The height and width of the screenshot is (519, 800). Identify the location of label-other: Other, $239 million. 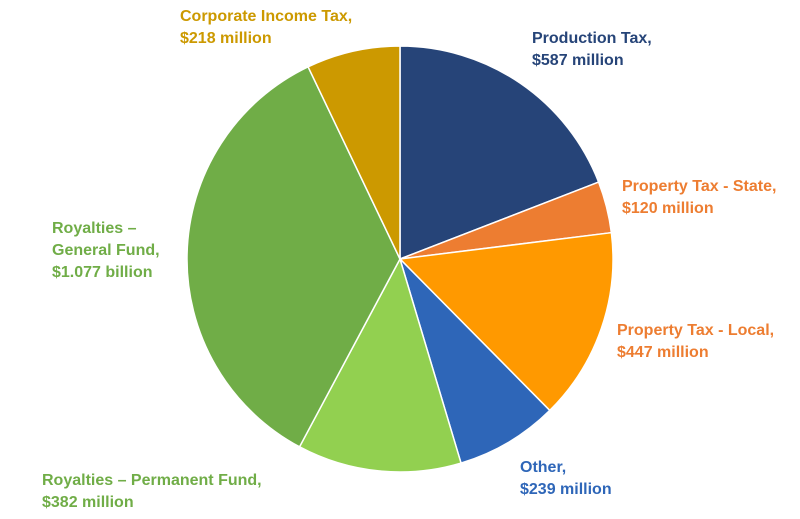
(566, 479).